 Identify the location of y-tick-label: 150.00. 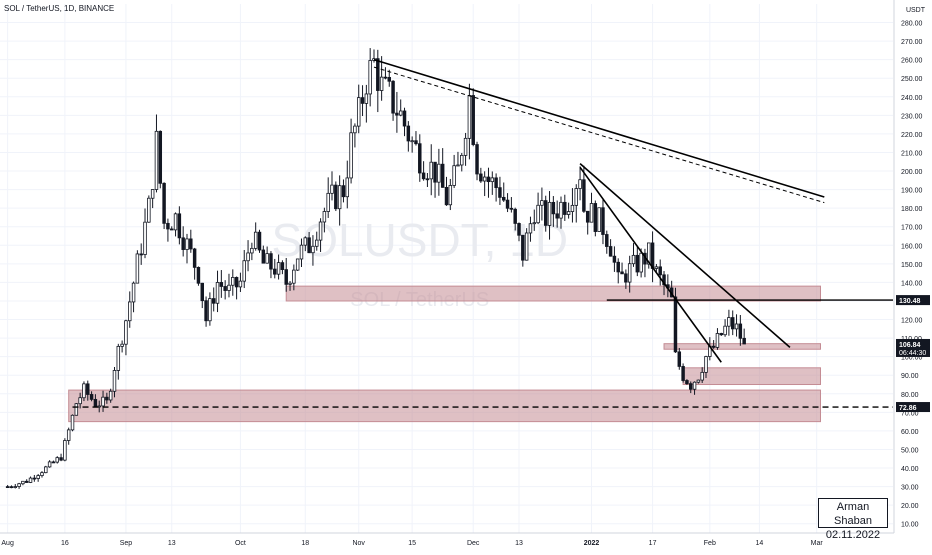
(912, 265).